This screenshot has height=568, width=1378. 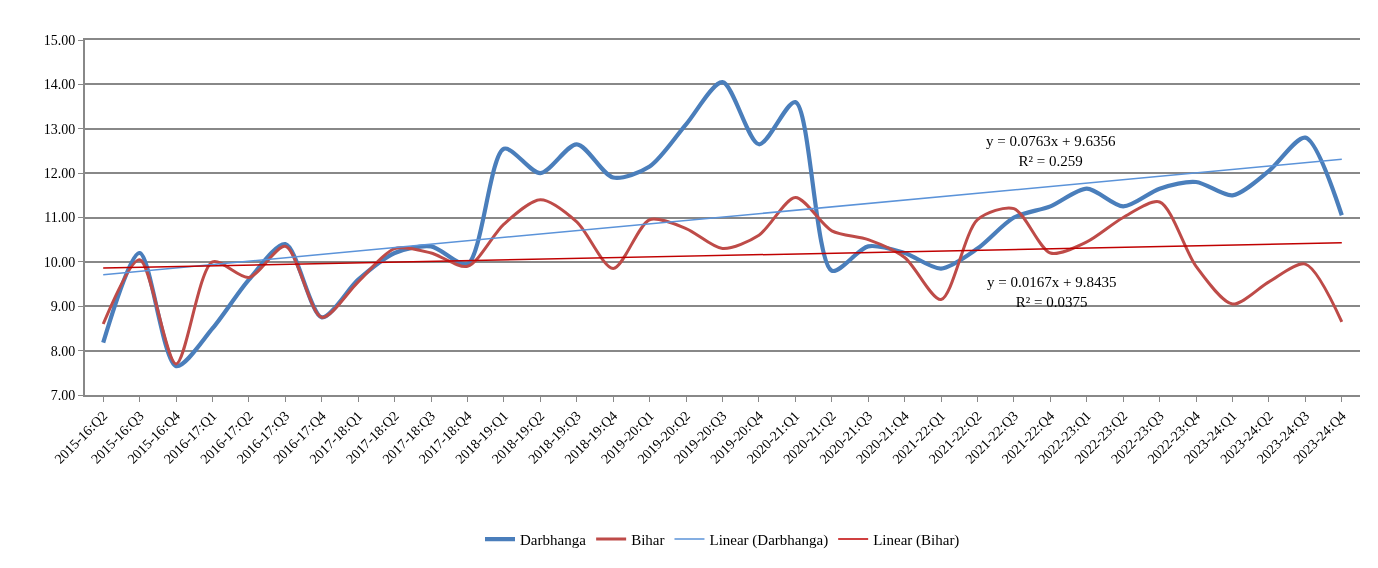 What do you see at coordinates (769, 540) in the screenshot?
I see `legend-label: Linear (Darbhanga)` at bounding box center [769, 540].